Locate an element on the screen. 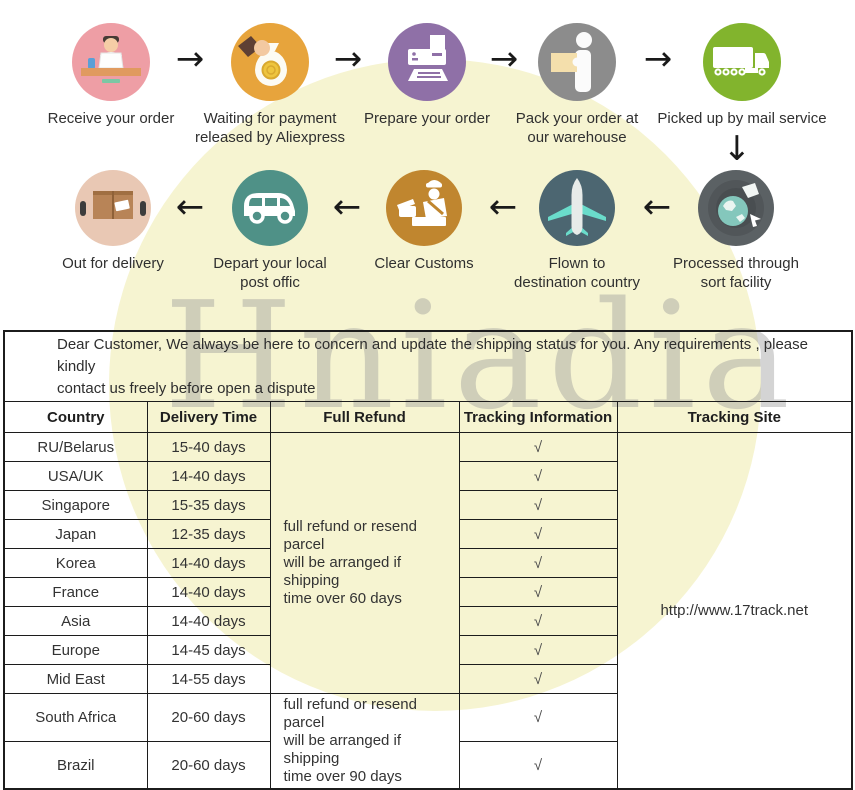 This screenshot has width=855, height=790. stage-label: Processed through sort facility is located at coordinates (736, 273).